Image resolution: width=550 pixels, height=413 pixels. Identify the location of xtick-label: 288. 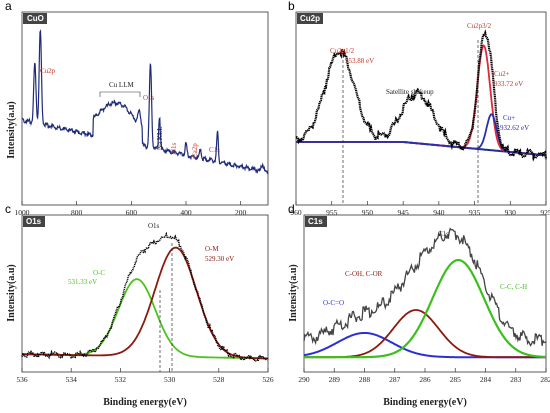
(365, 379).